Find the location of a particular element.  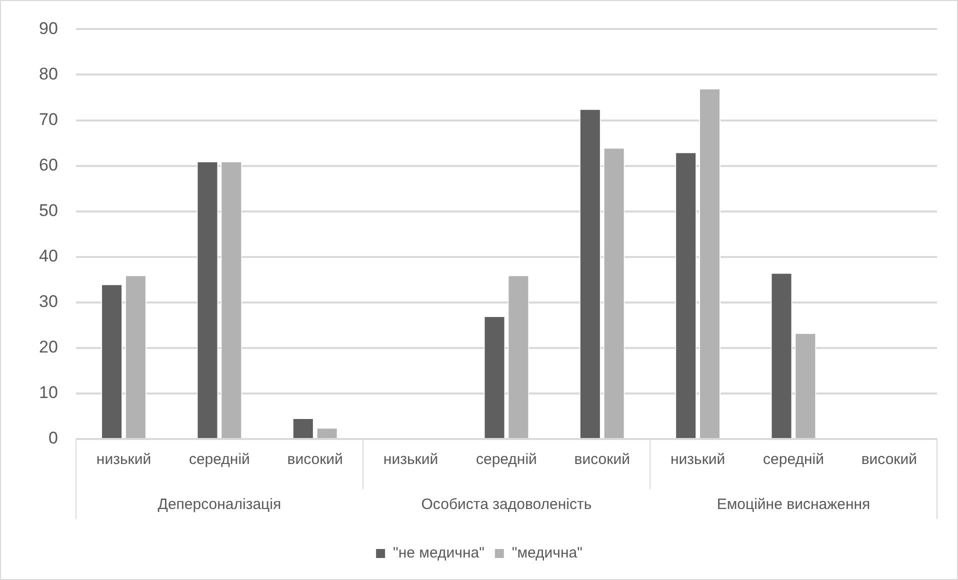

y-tick-label: 60 is located at coordinates (48, 164).